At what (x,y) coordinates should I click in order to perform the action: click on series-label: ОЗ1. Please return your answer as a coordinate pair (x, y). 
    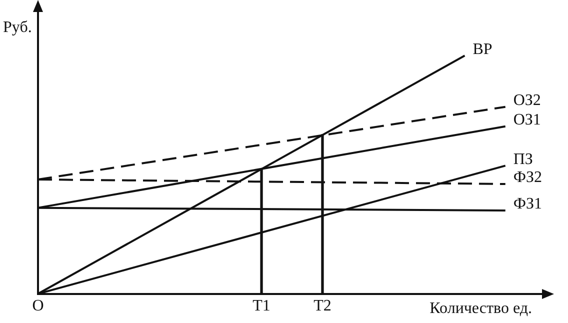
    Looking at the image, I should click on (527, 120).